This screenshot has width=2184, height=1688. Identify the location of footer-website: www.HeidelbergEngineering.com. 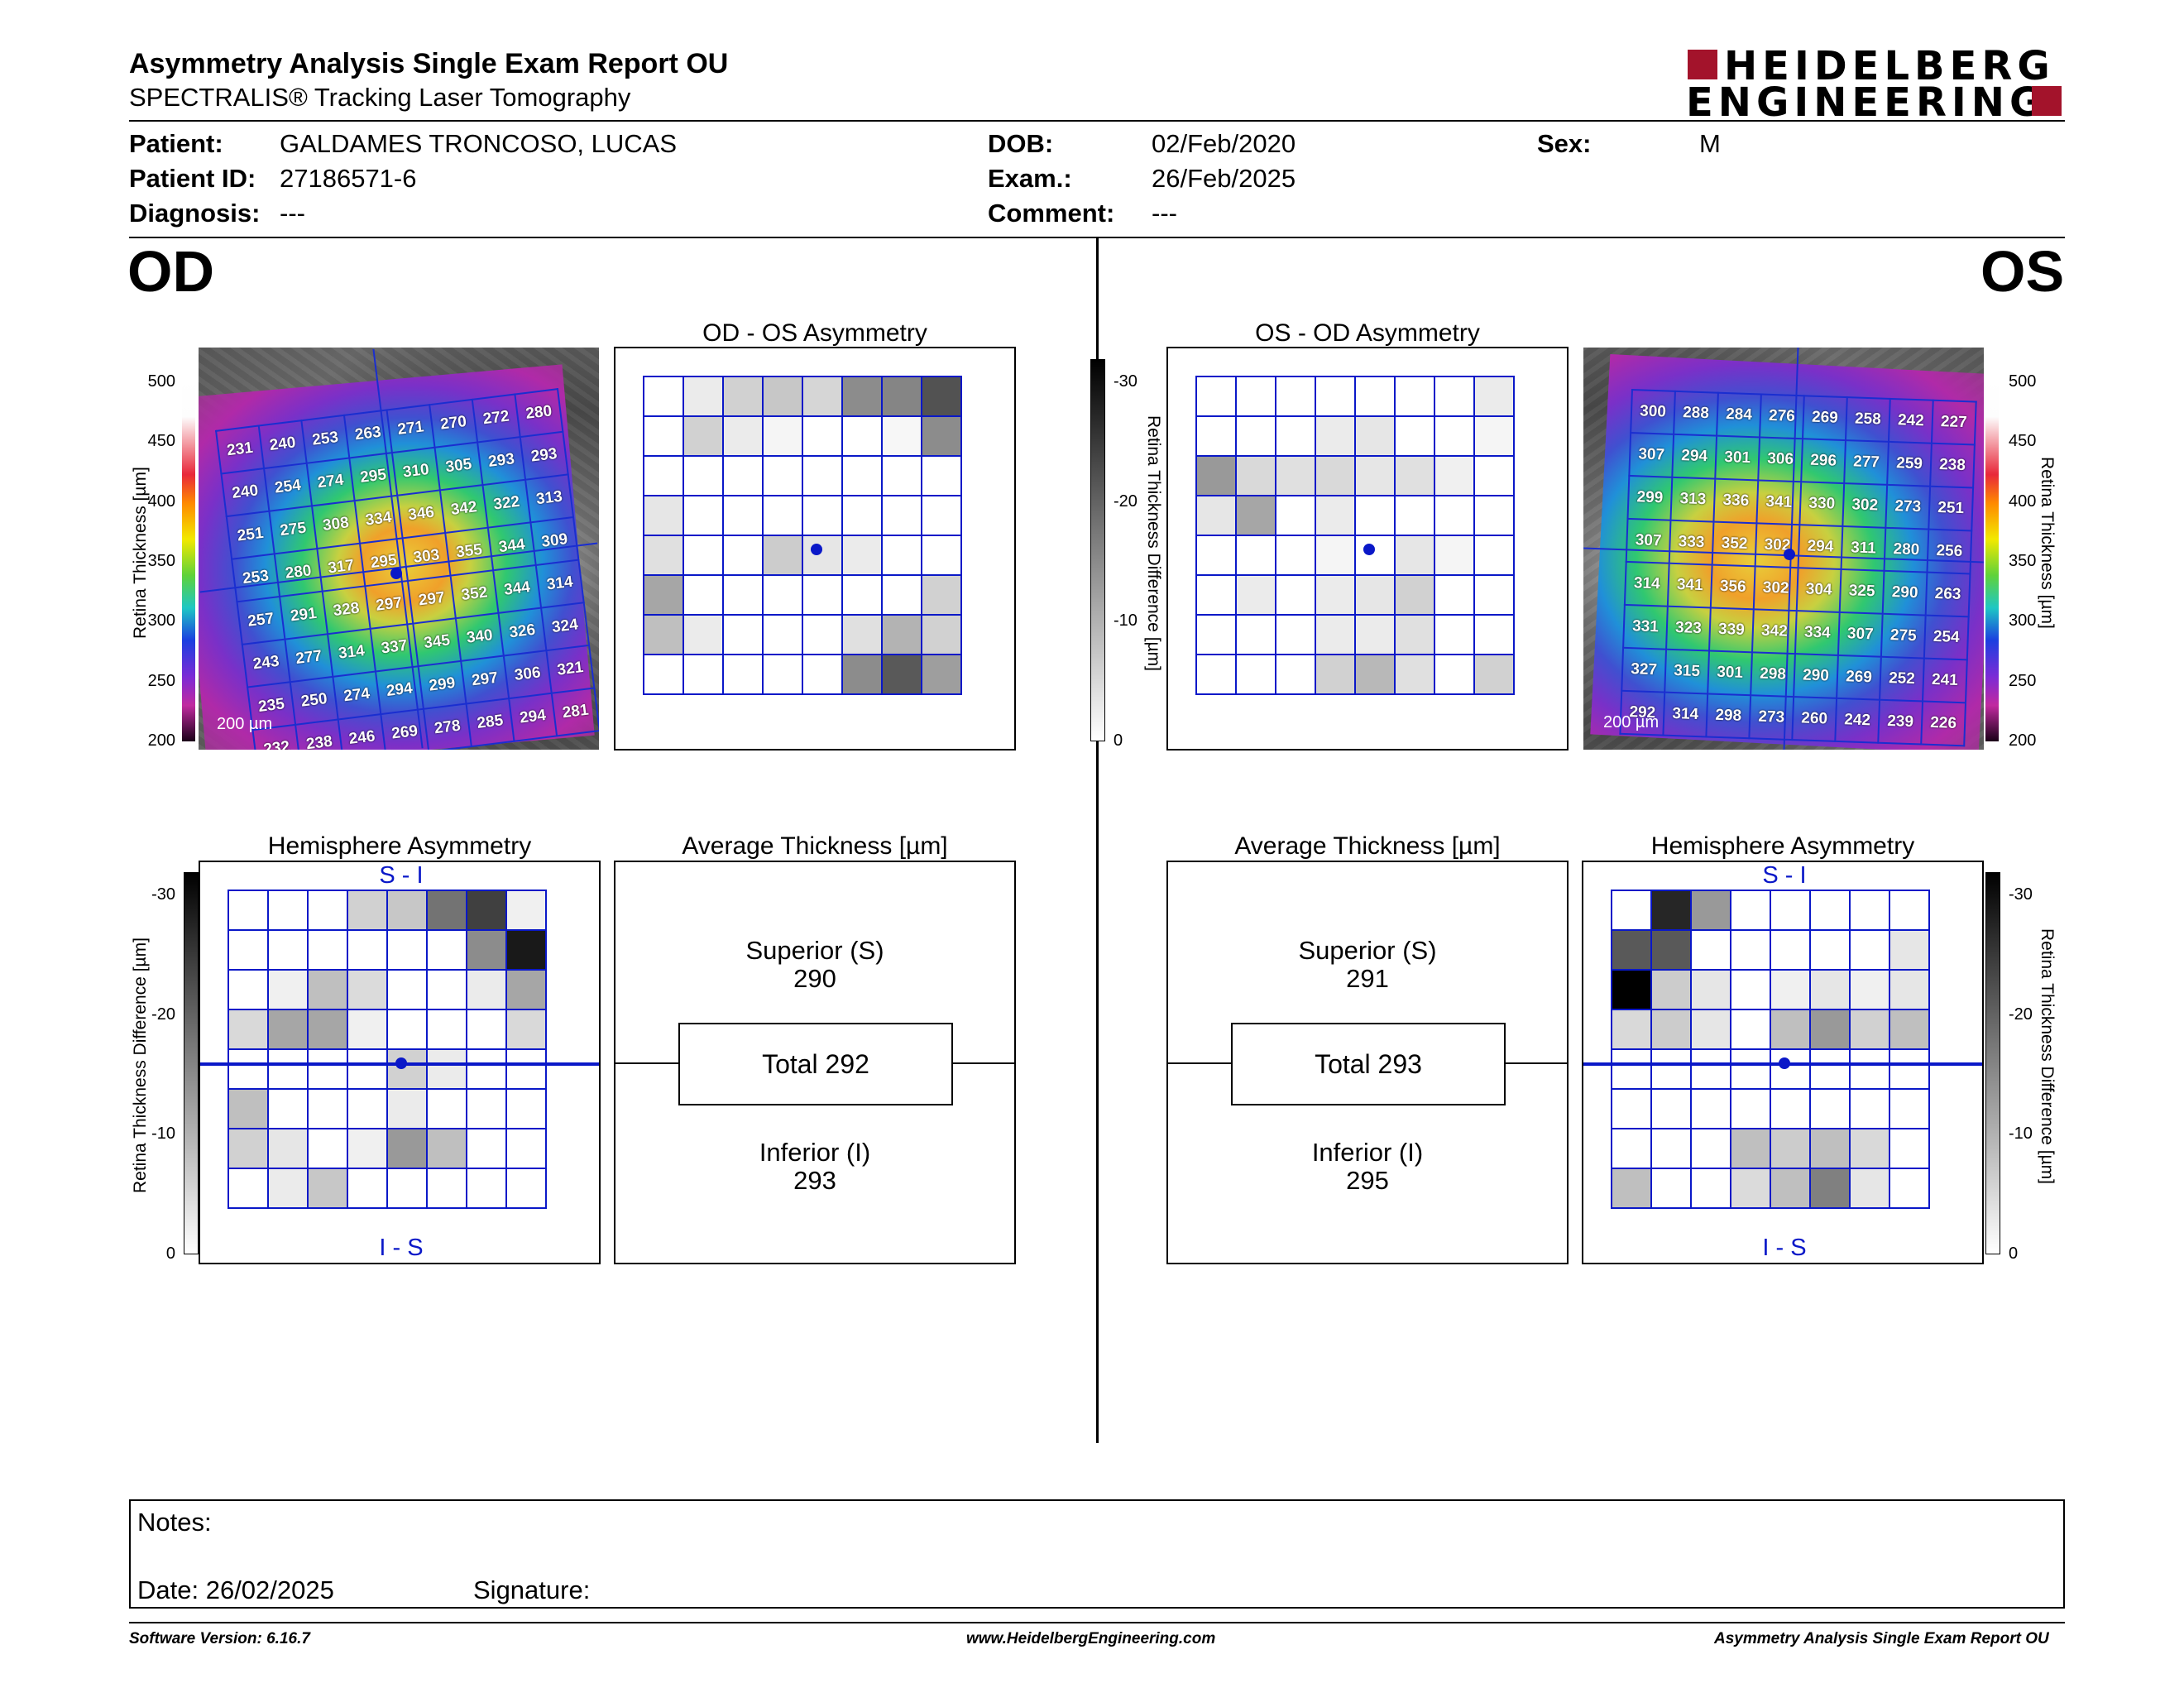
(1091, 1638).